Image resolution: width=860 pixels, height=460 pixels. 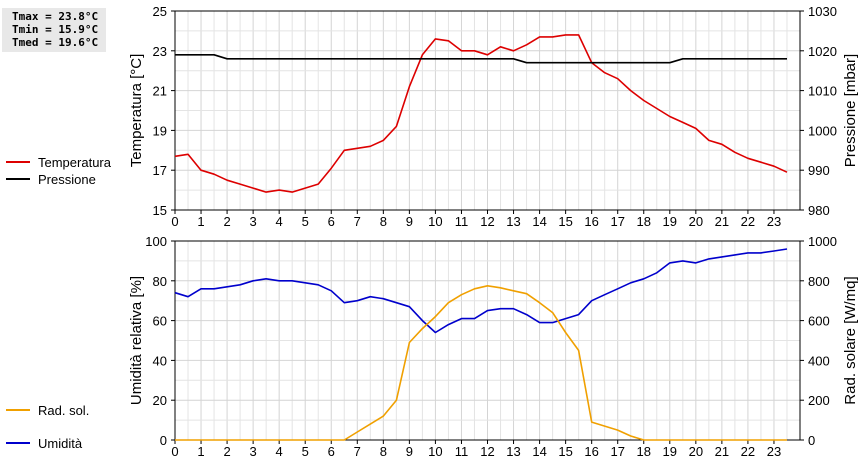 What do you see at coordinates (811, 440) in the screenshot?
I see `panel2-y2tick-label: 0` at bounding box center [811, 440].